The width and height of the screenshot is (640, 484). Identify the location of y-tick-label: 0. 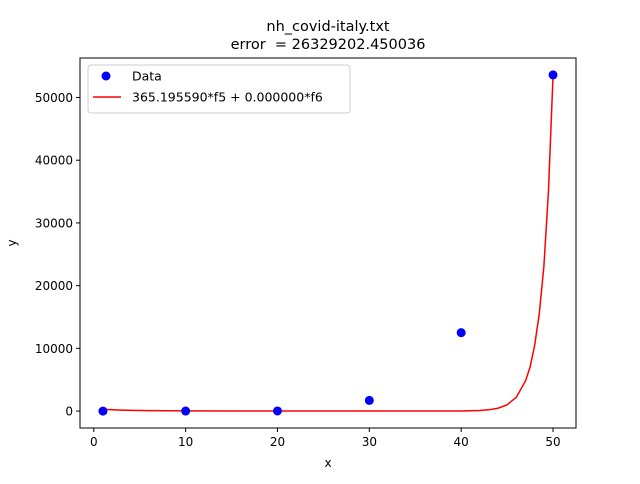
(69, 412).